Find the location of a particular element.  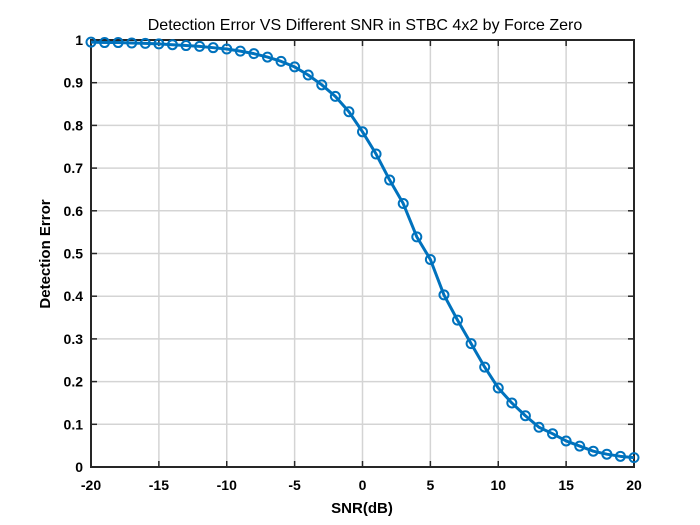

y-tick-label: 0.3 is located at coordinates (74, 339).